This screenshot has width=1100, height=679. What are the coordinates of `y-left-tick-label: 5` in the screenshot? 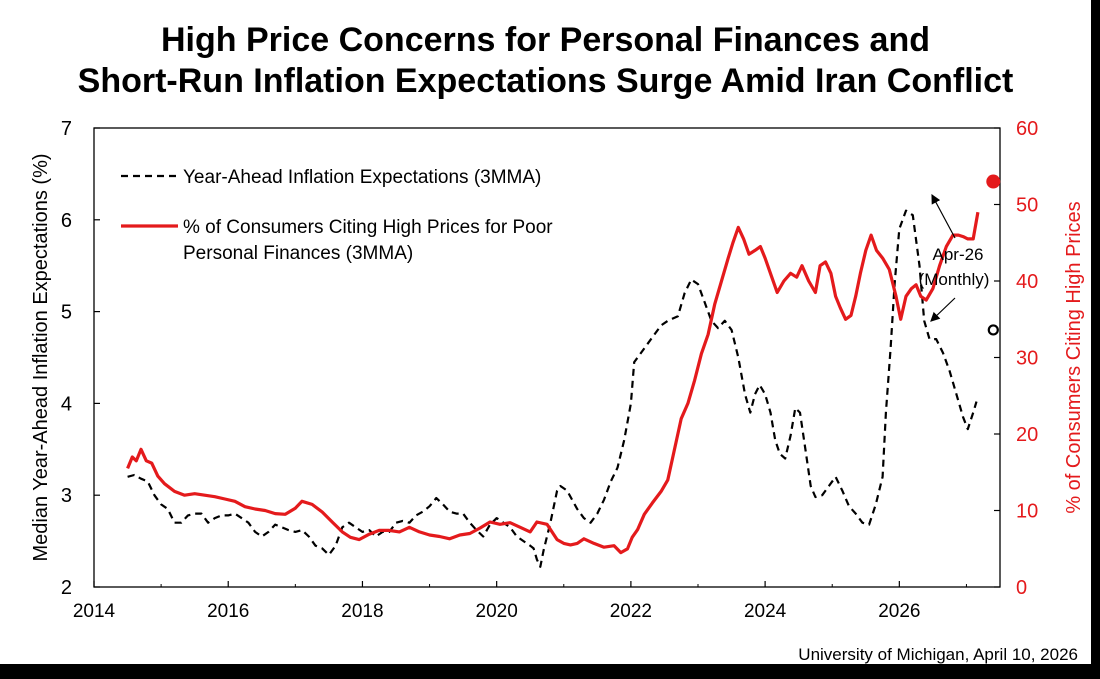 It's located at (66, 313).